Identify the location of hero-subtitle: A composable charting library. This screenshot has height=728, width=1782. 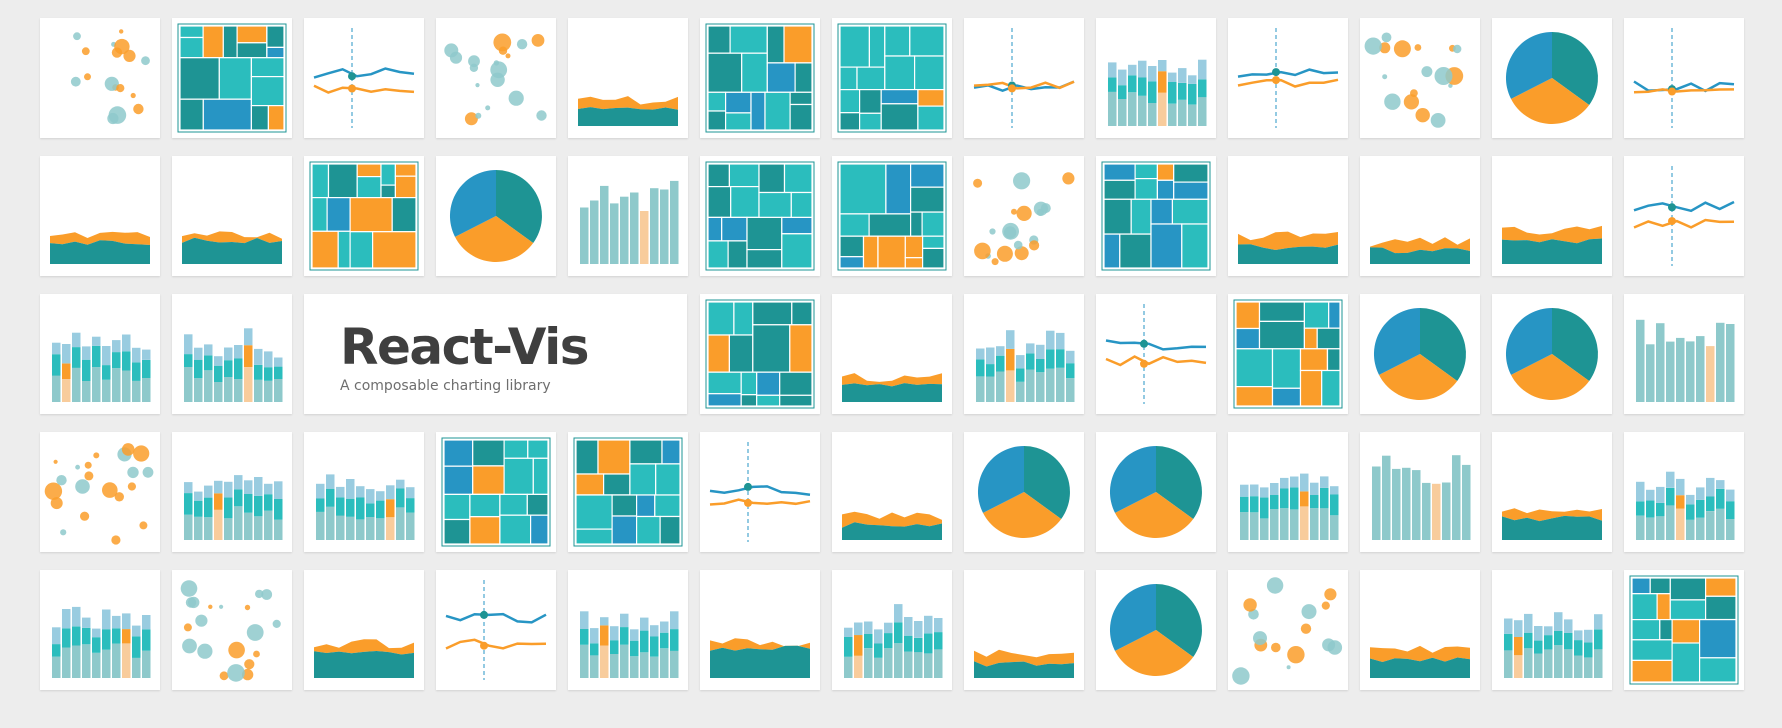
(445, 386).